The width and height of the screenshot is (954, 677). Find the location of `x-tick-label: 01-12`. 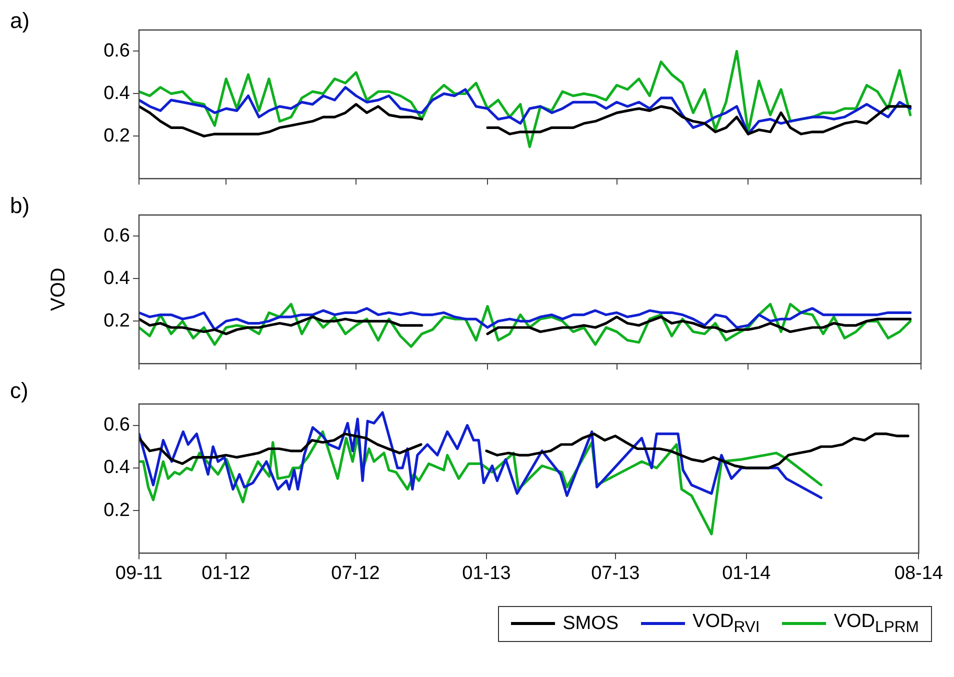

x-tick-label: 01-12 is located at coordinates (226, 573).